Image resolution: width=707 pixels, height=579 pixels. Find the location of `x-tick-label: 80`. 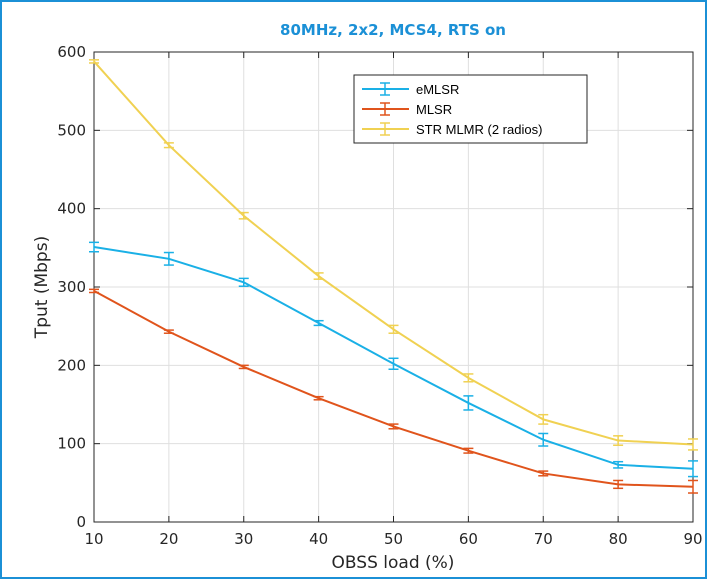

x-tick-label: 80 is located at coordinates (618, 539).